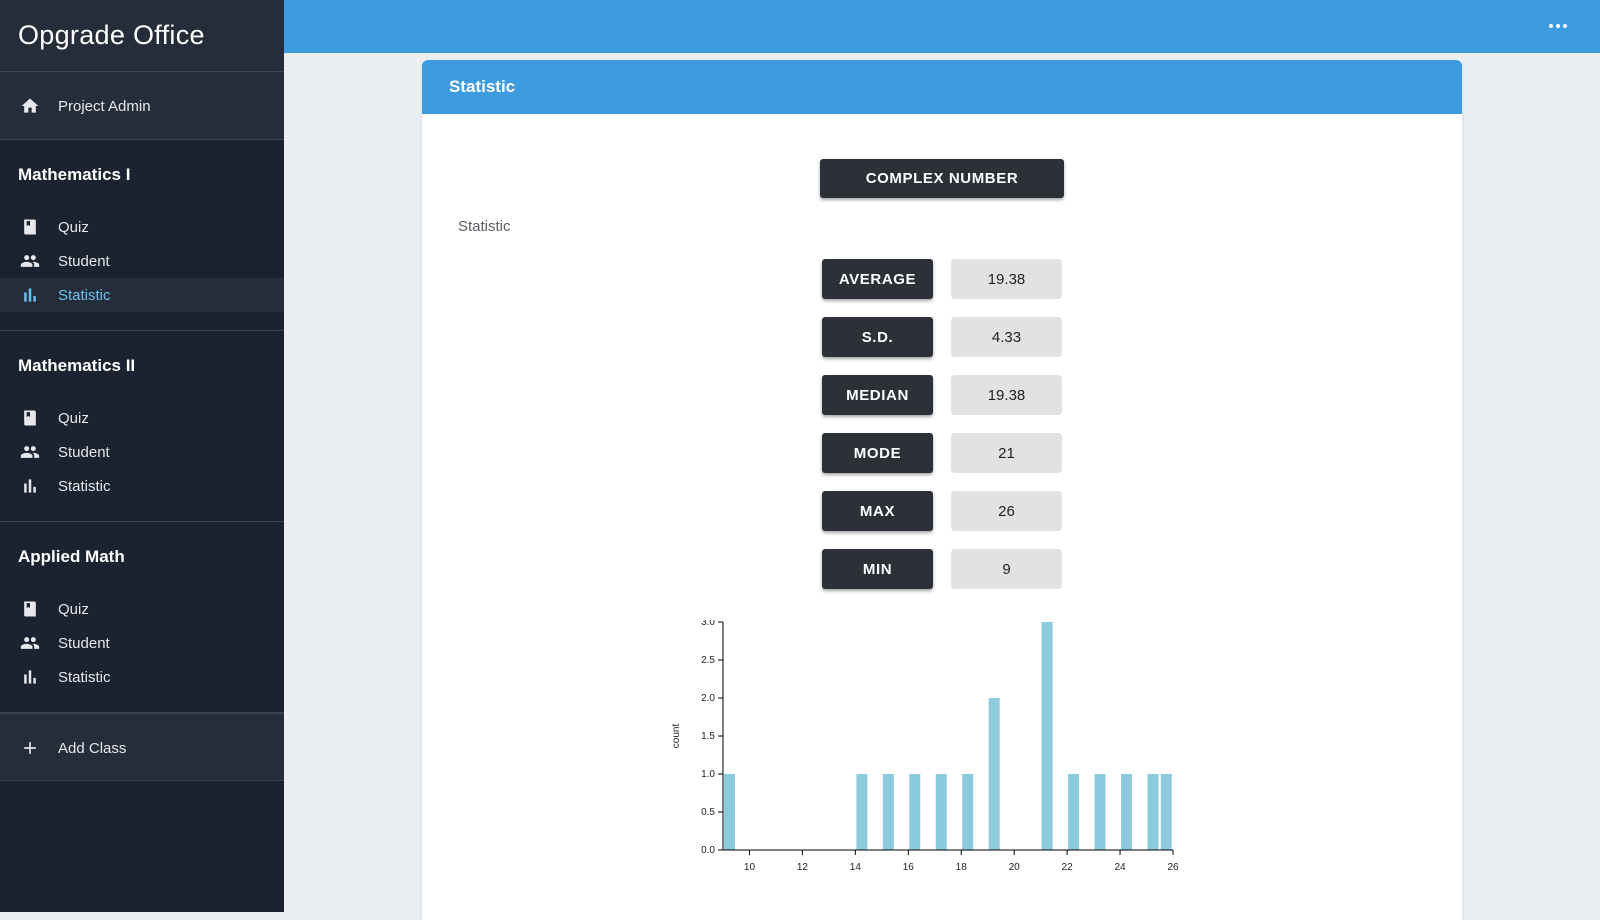 This screenshot has width=1600, height=920. I want to click on x-tick-label: 18, so click(962, 867).